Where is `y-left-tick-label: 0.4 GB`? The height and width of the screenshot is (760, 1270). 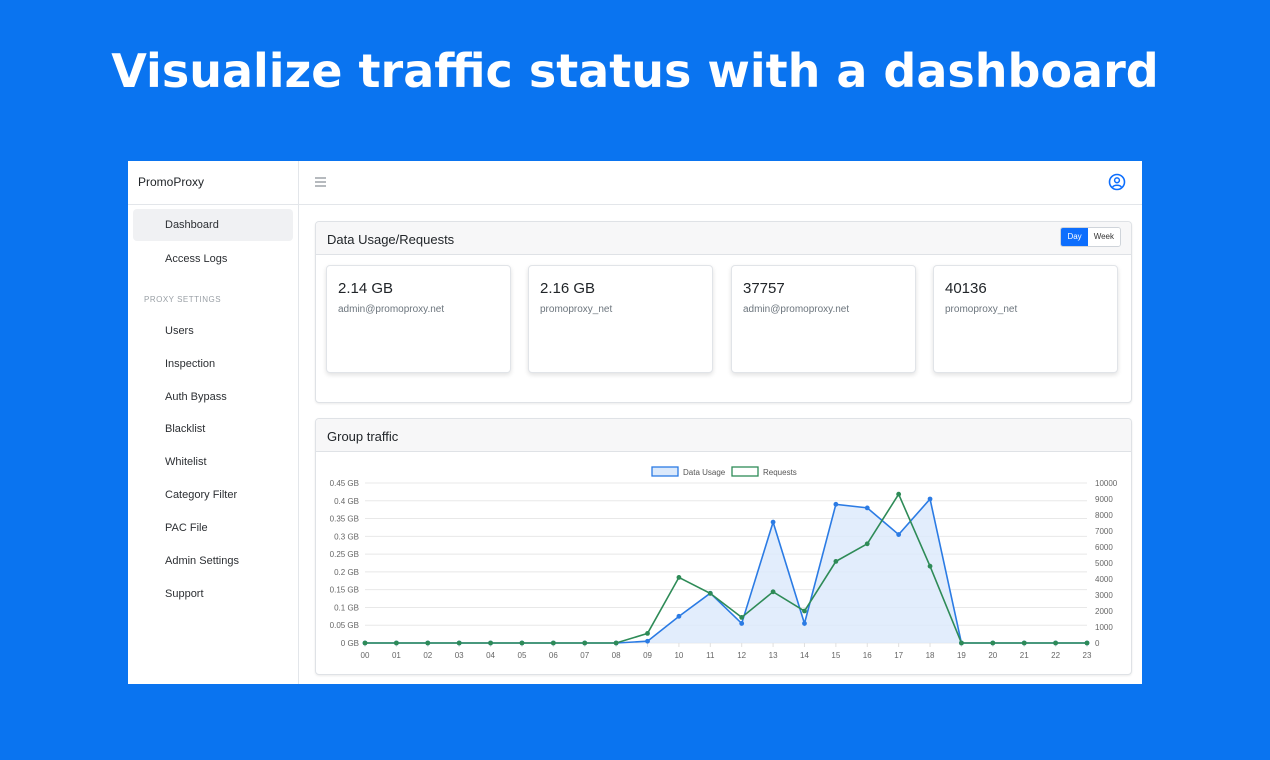
y-left-tick-label: 0.4 GB is located at coordinates (346, 501).